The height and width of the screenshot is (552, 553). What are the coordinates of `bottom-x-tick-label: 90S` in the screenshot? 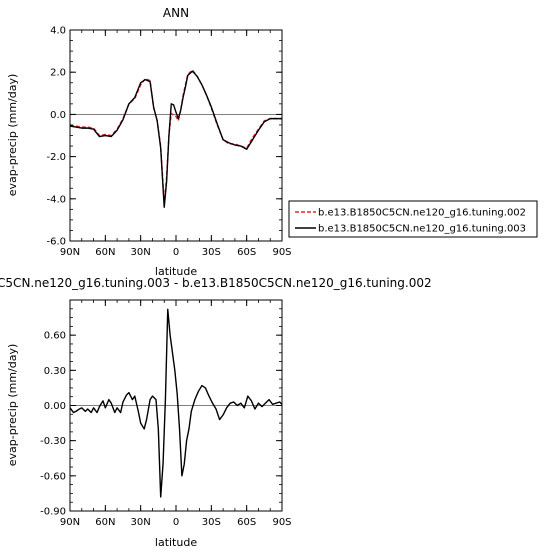 It's located at (281, 522).